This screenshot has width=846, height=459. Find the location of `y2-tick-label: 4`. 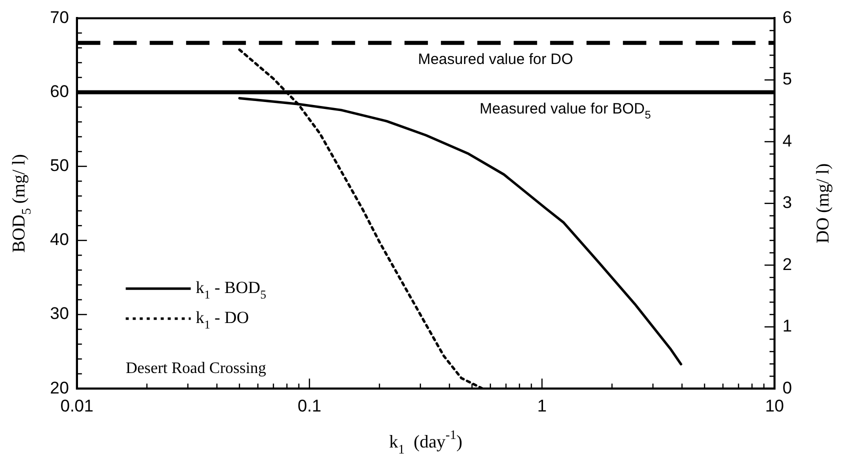

y2-tick-label: 4 is located at coordinates (787, 140).